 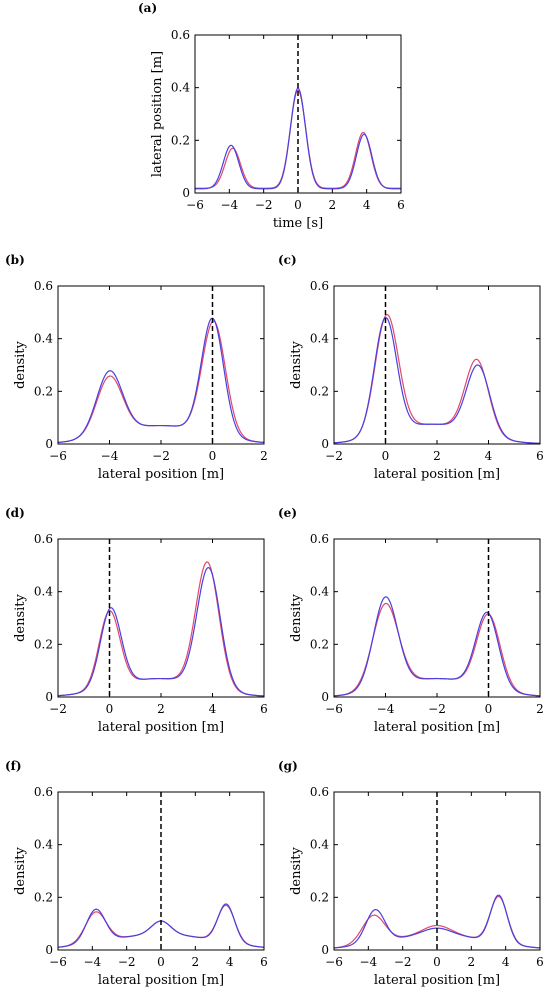 What do you see at coordinates (147, 8) in the screenshot?
I see `panel-label-a: (a)` at bounding box center [147, 8].